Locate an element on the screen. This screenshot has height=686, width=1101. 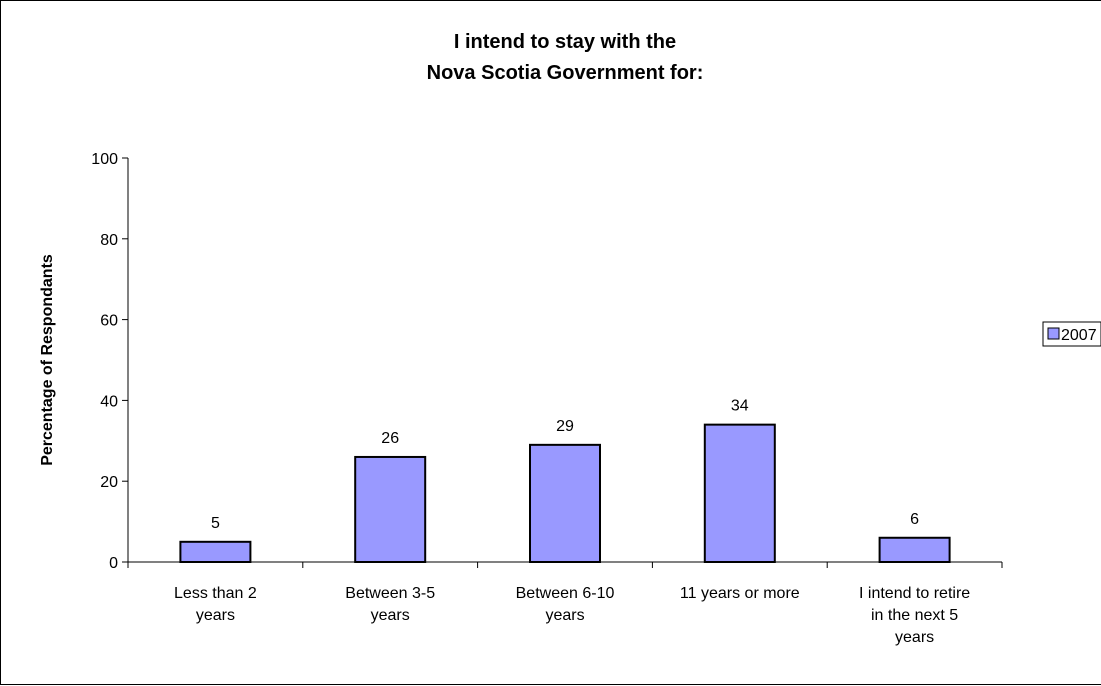
legend: 2007 is located at coordinates (1071, 334).